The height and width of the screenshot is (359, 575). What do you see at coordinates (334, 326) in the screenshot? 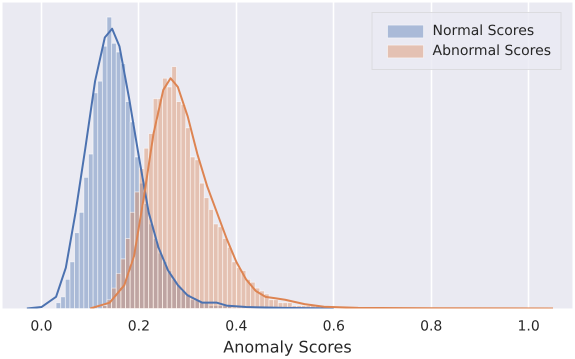
I see `x-tick-label: 0.6` at bounding box center [334, 326].